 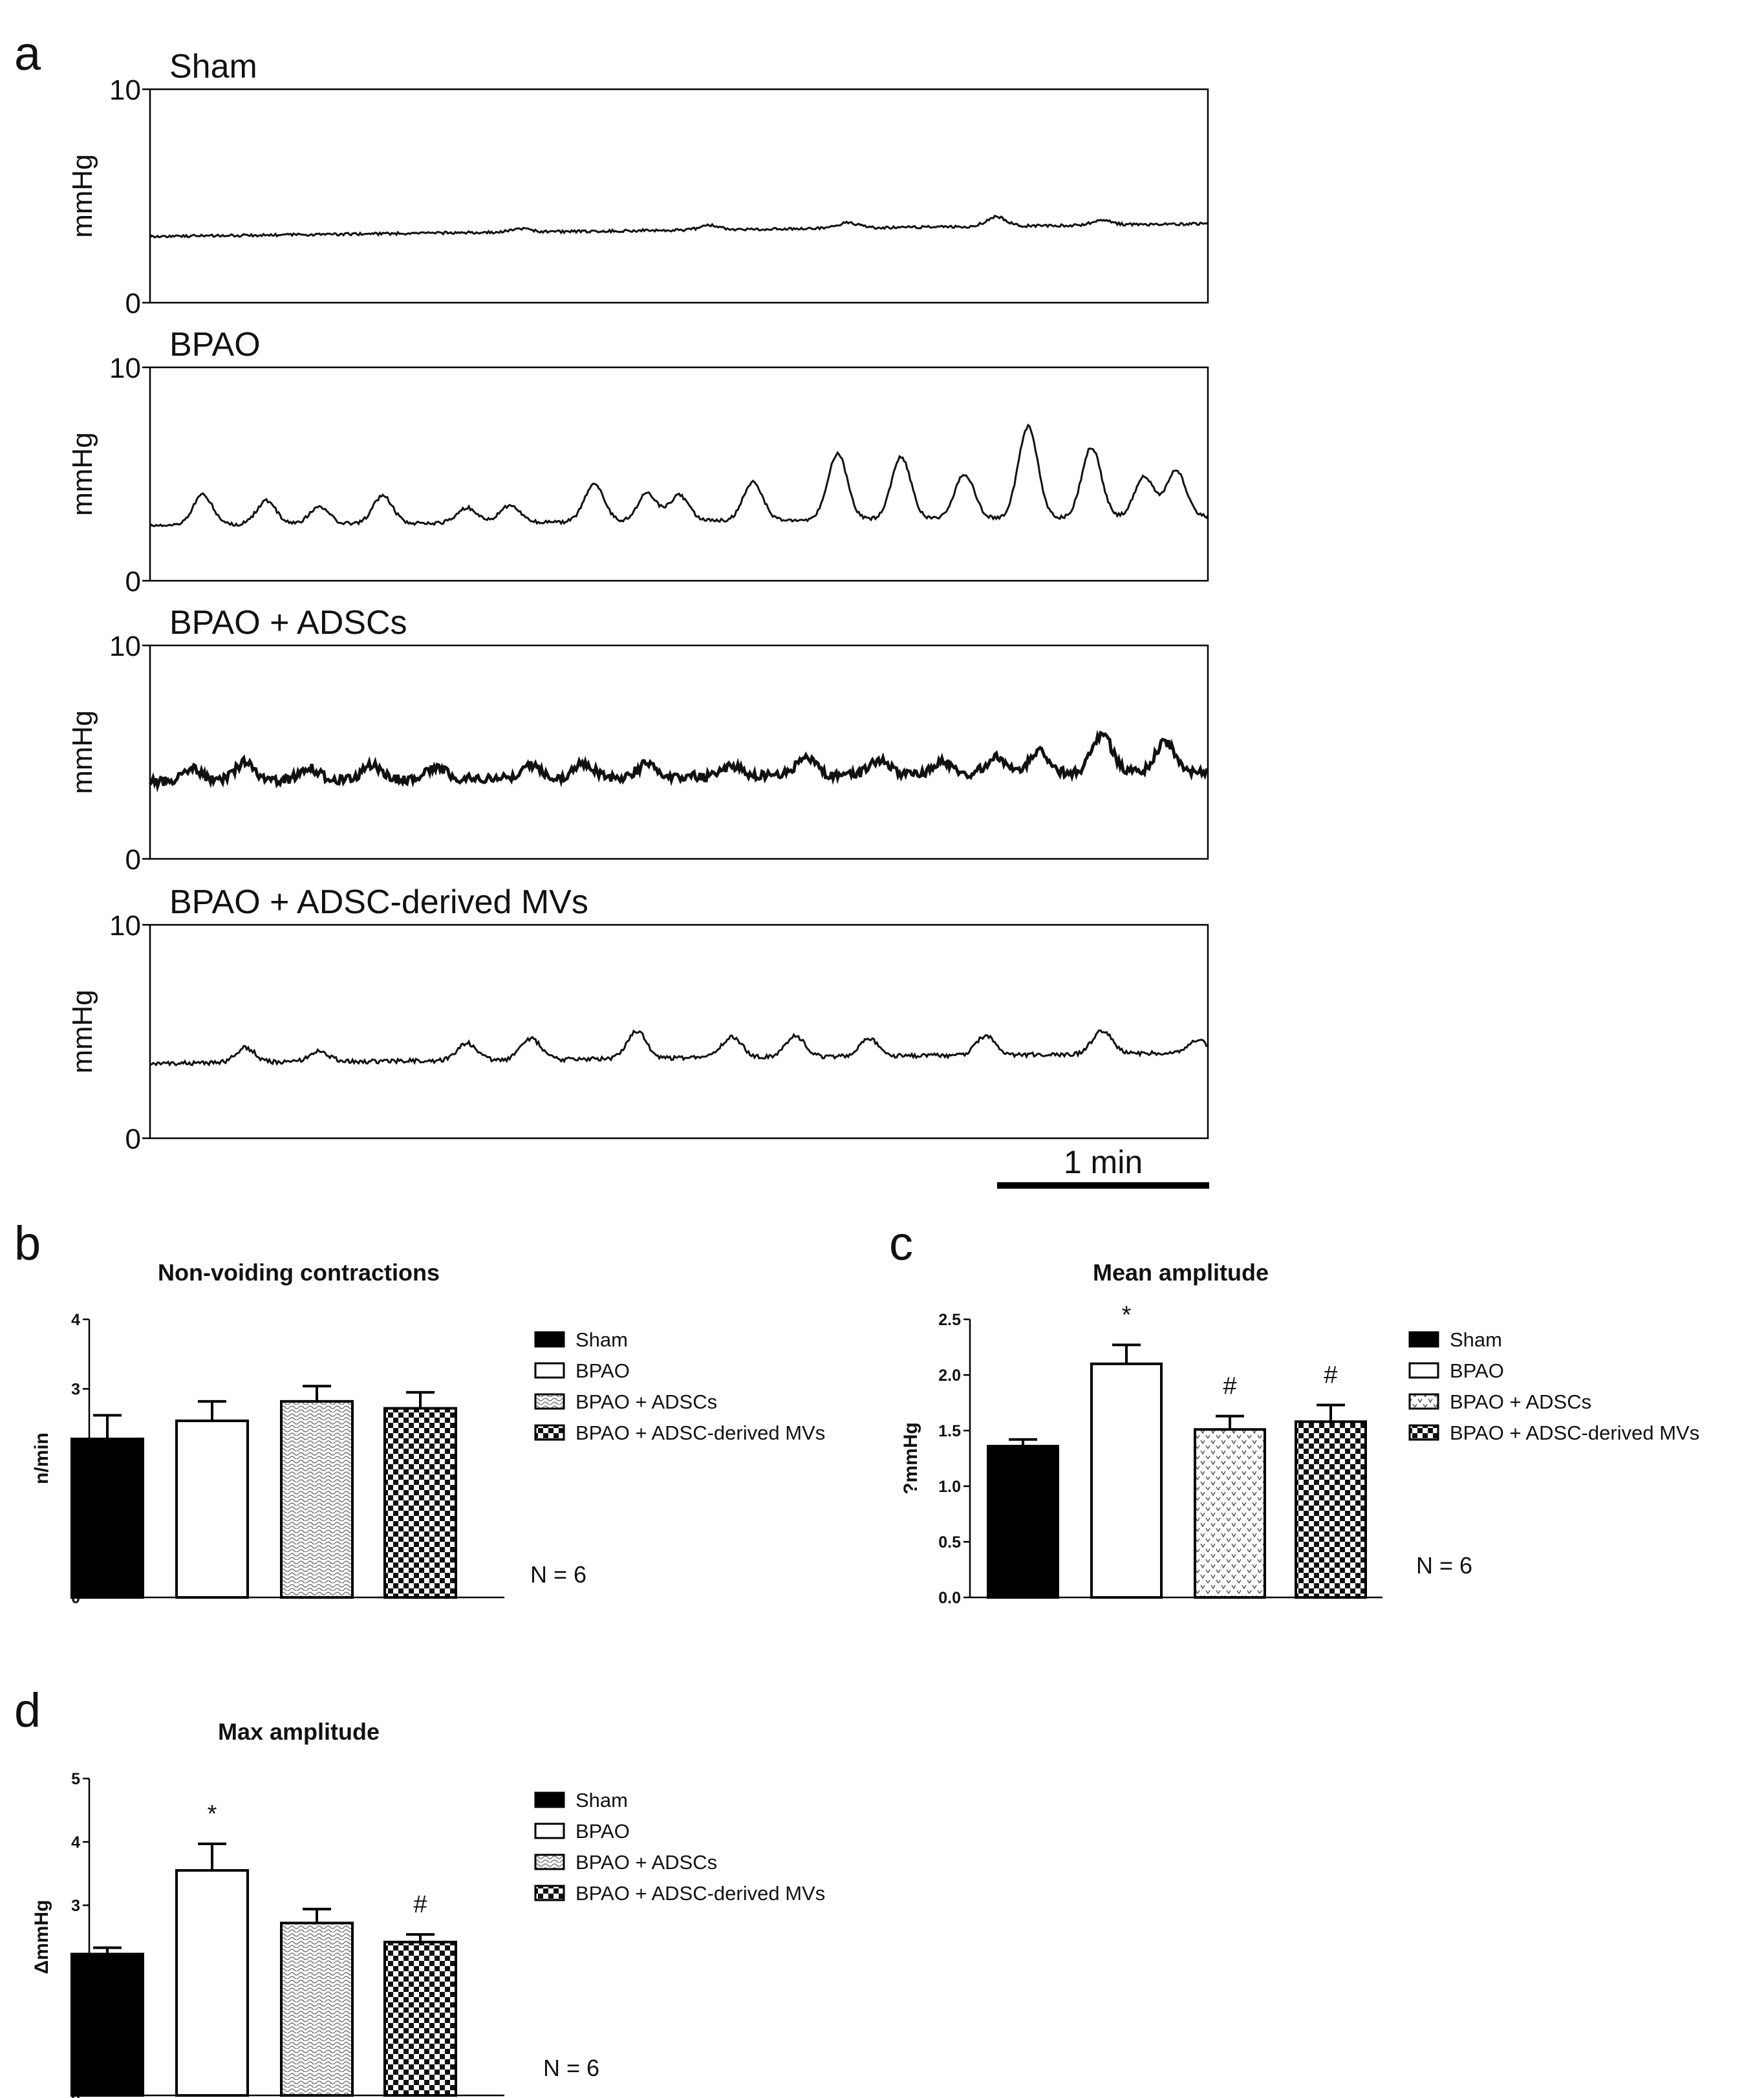 What do you see at coordinates (1444, 1565) in the screenshot?
I see `n-label-c: N = 6` at bounding box center [1444, 1565].